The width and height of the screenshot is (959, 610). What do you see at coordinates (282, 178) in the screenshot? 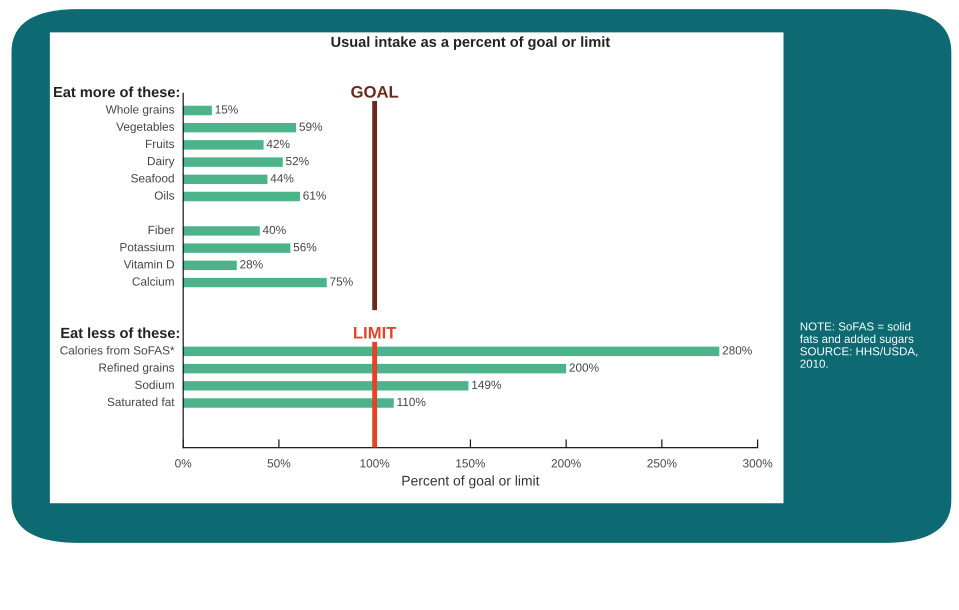
I see `data-label: 44%` at bounding box center [282, 178].